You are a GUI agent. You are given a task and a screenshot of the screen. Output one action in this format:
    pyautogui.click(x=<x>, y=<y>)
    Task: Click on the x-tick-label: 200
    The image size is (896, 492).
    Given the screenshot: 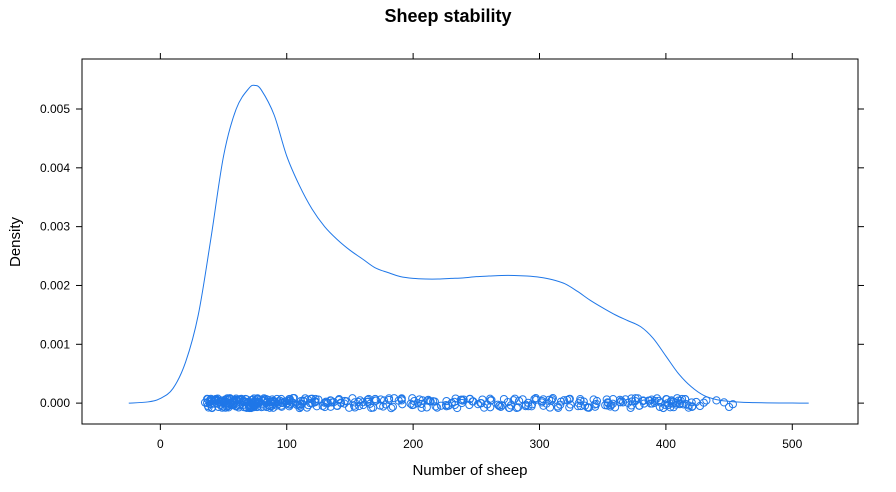 What is the action you would take?
    pyautogui.click(x=413, y=444)
    